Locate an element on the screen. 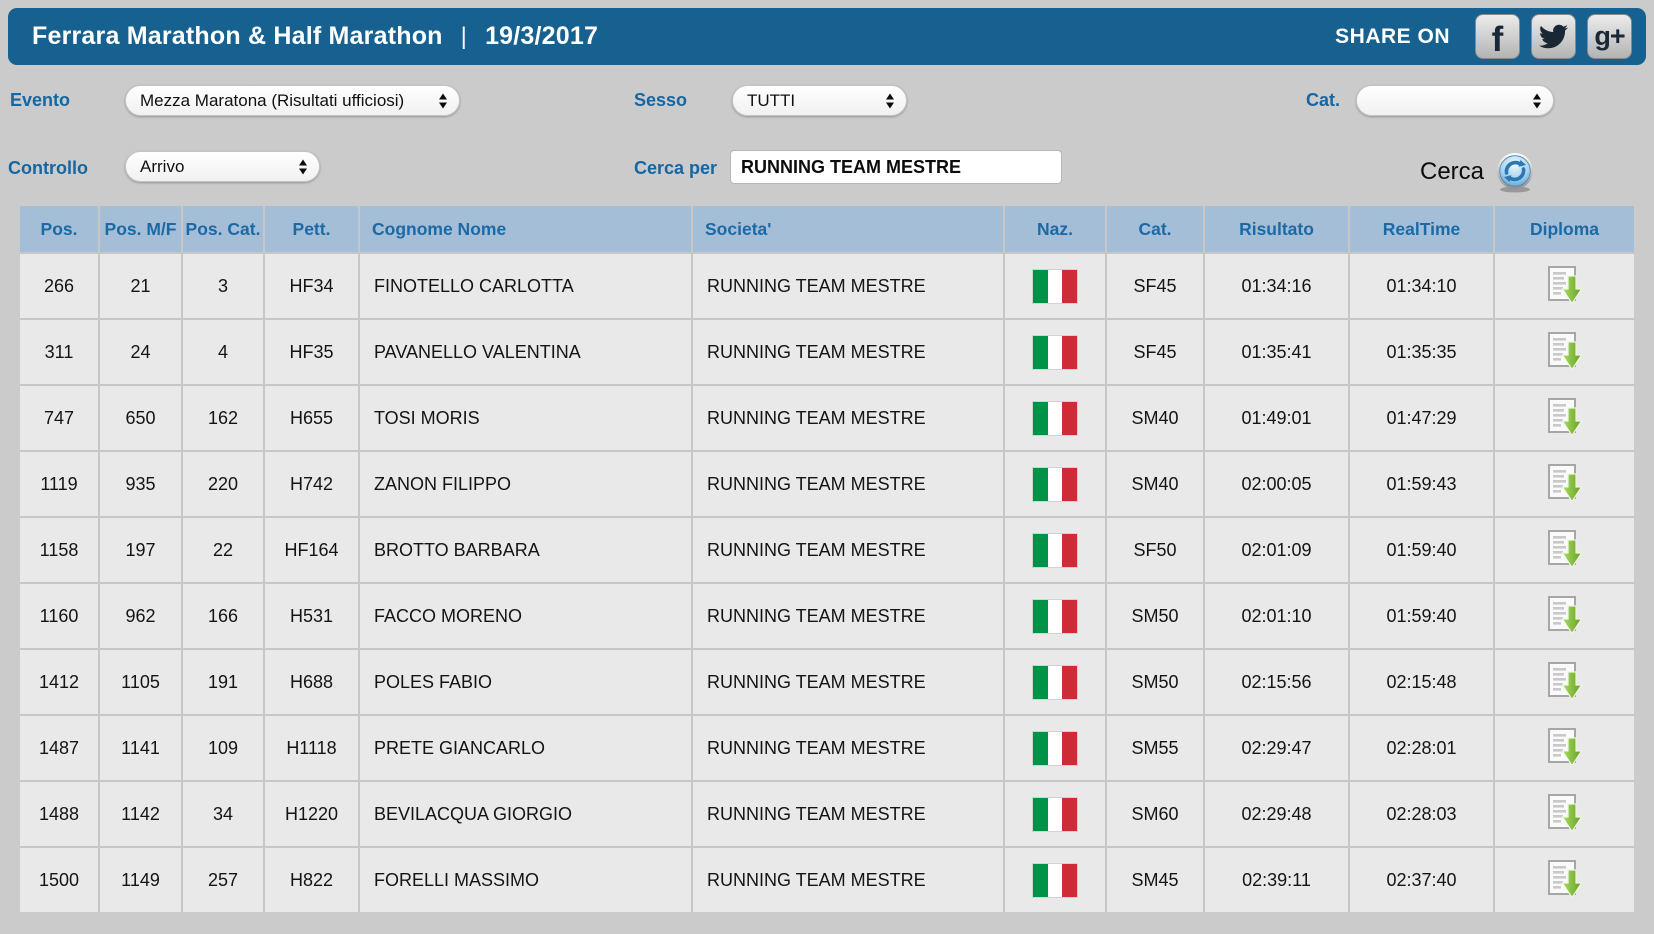 This screenshot has width=1654, height=934. pos-mf-cell: 962 is located at coordinates (140, 616).